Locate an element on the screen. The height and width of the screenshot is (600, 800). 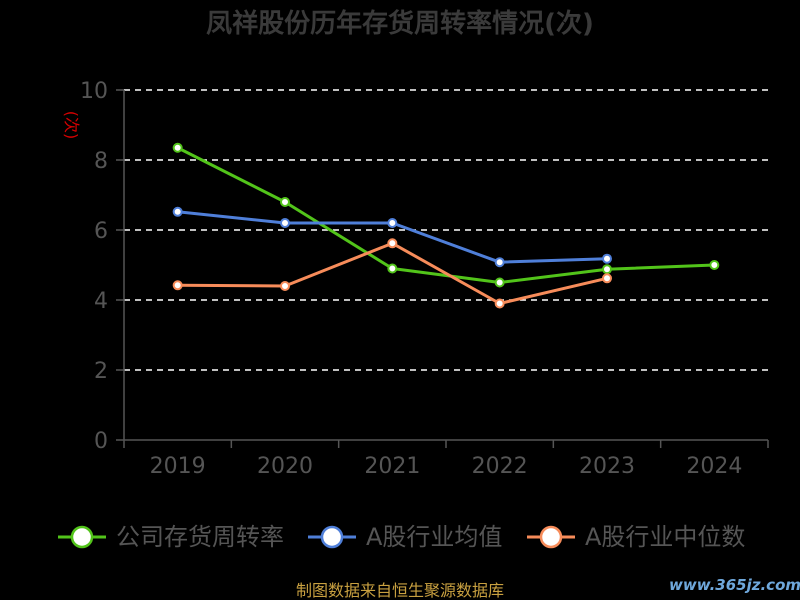
y-tick-label: 2 is located at coordinates (101, 371).